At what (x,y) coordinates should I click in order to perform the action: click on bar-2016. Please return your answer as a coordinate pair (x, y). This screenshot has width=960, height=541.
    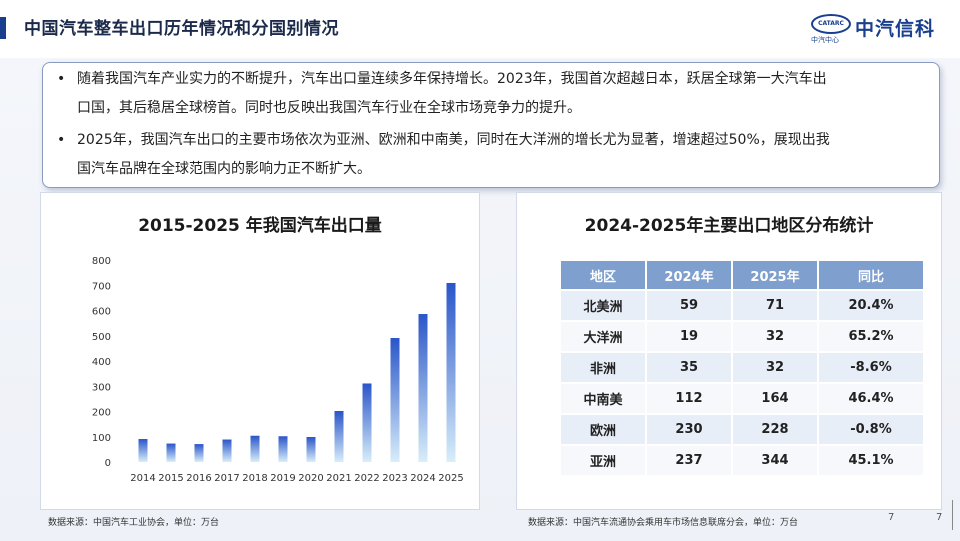
    Looking at the image, I should click on (199, 453).